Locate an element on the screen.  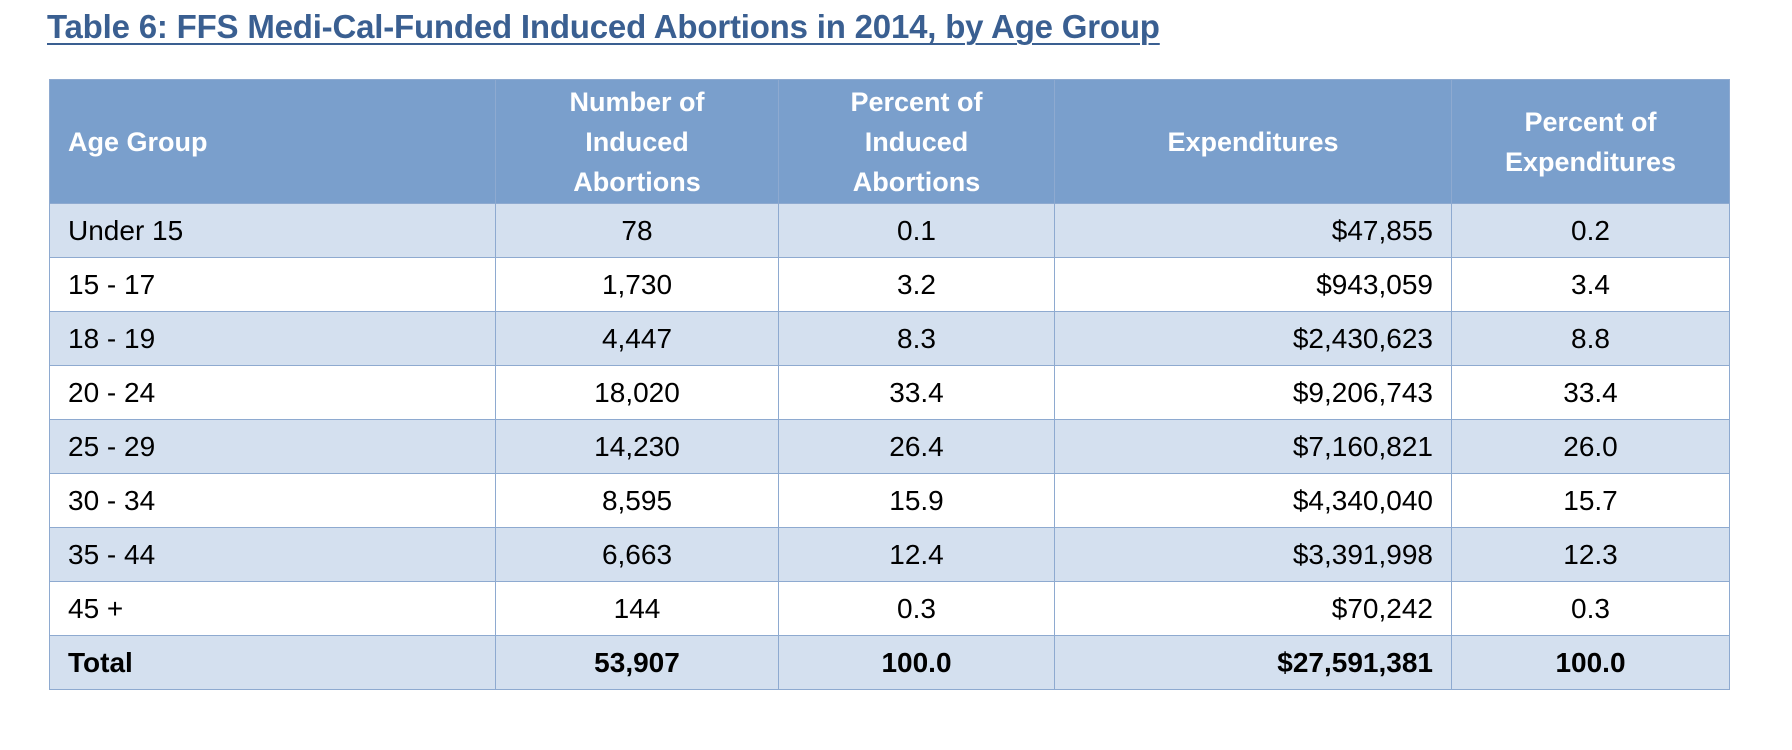
total-expenditure-cell: $27,591,381 is located at coordinates (1253, 662).